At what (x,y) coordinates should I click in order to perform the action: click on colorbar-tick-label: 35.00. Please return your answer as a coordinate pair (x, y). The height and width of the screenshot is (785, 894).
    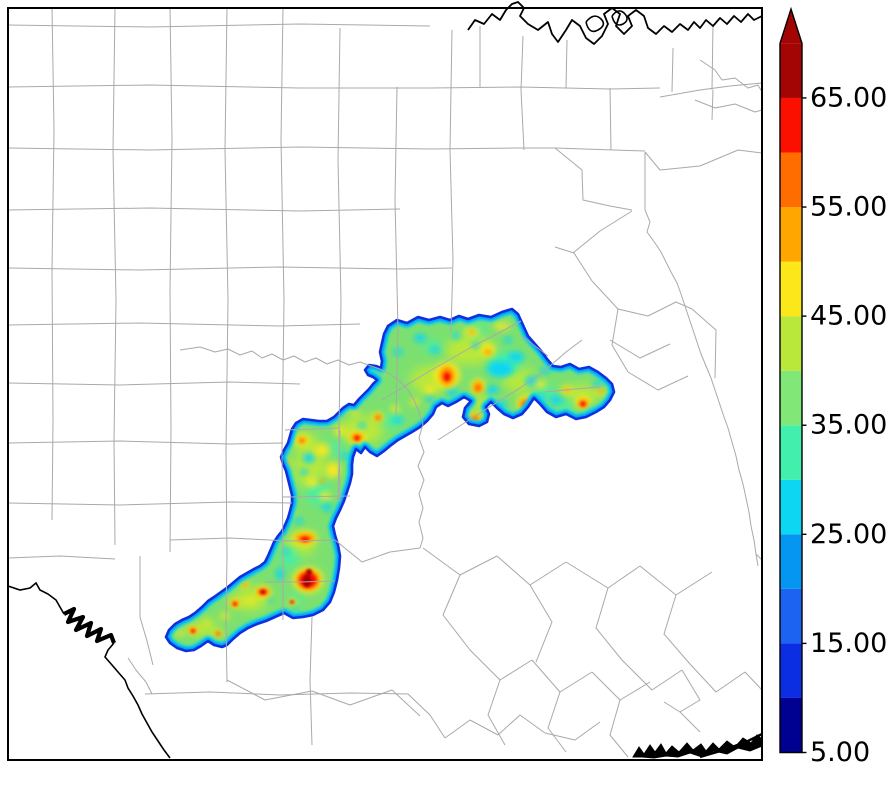
    Looking at the image, I should click on (848, 425).